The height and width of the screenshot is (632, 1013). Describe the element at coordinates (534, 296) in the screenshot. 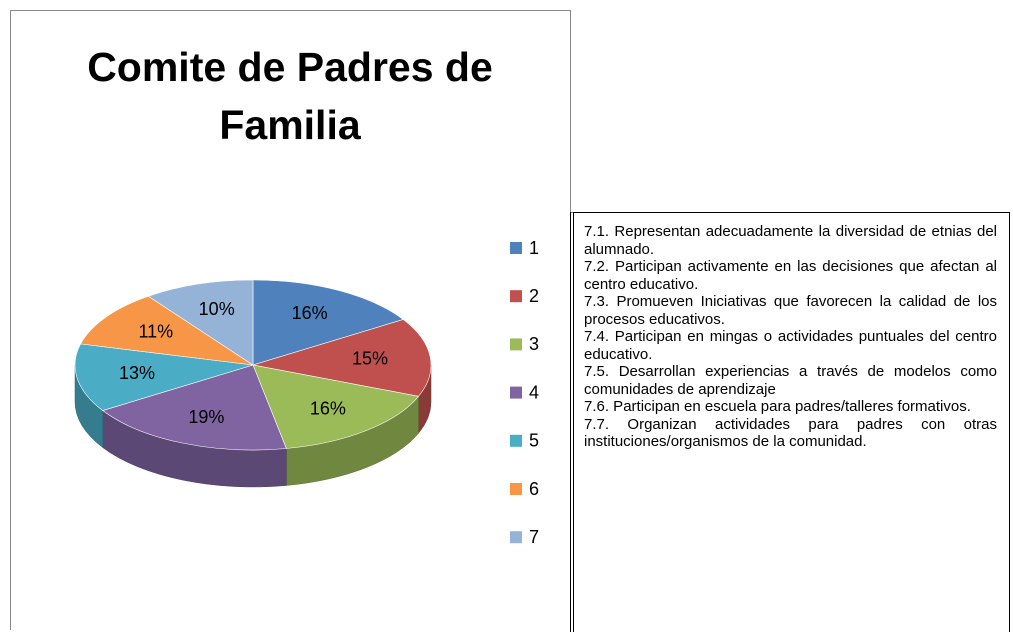

I see `legend-label: 2` at that location.